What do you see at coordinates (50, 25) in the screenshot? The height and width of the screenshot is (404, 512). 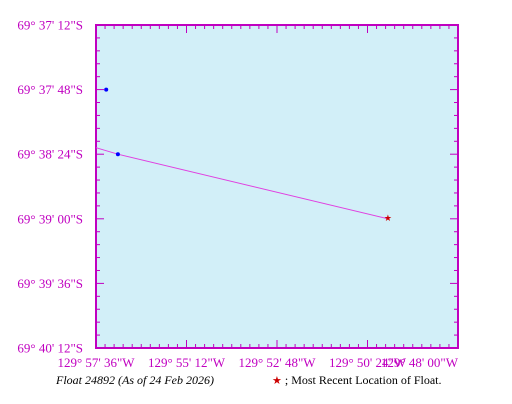 I see `lat-label-0: 69° 37' 12"S` at bounding box center [50, 25].